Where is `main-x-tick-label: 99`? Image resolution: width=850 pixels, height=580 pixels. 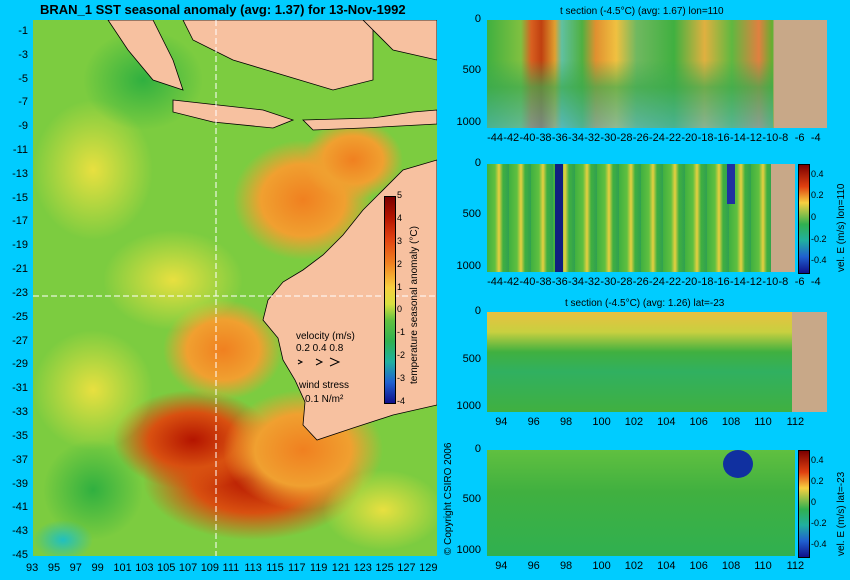 main-x-tick-label: 99 is located at coordinates (97, 568).